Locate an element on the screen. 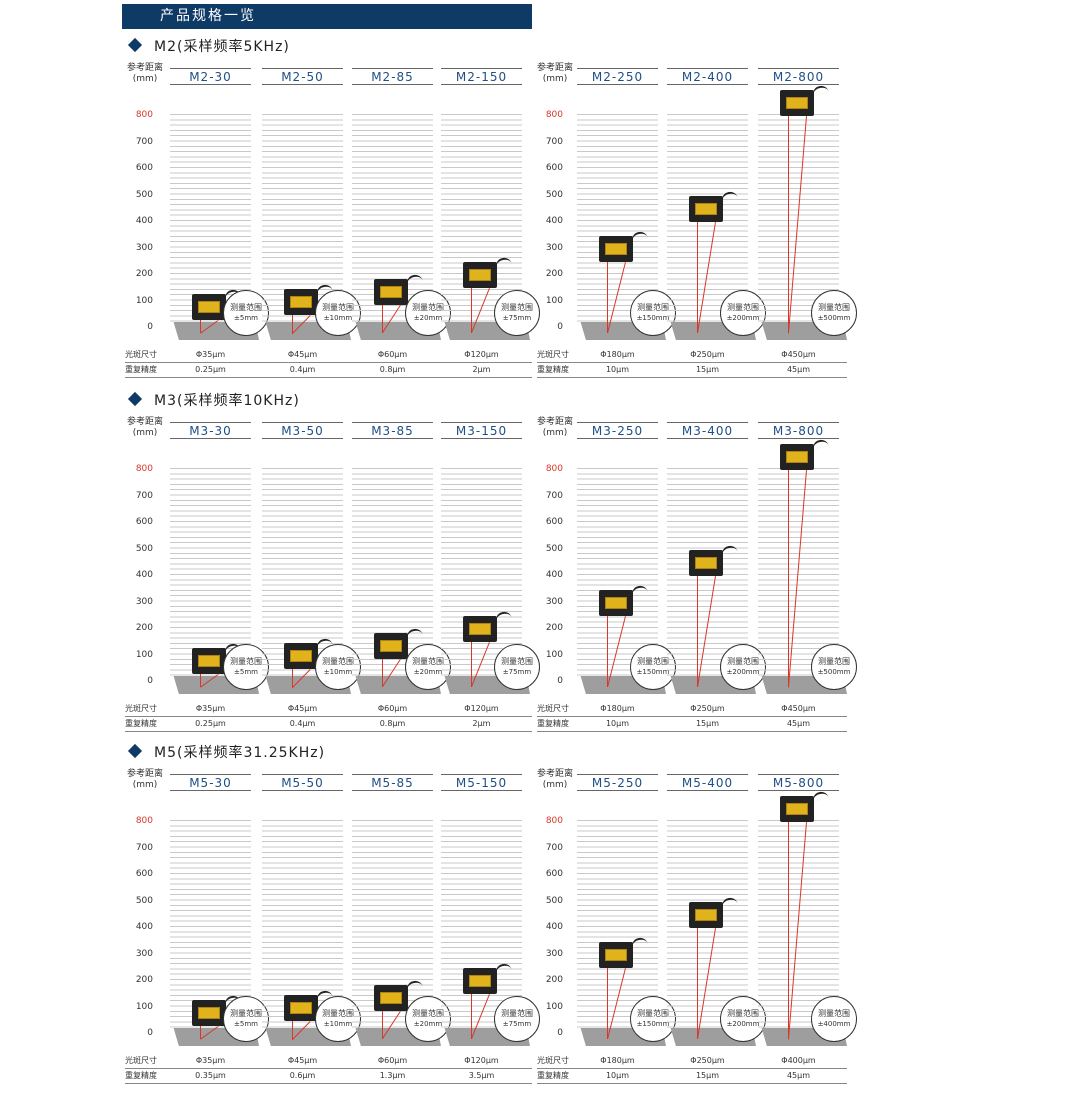  range-value: ±20mm is located at coordinates (428, 318).